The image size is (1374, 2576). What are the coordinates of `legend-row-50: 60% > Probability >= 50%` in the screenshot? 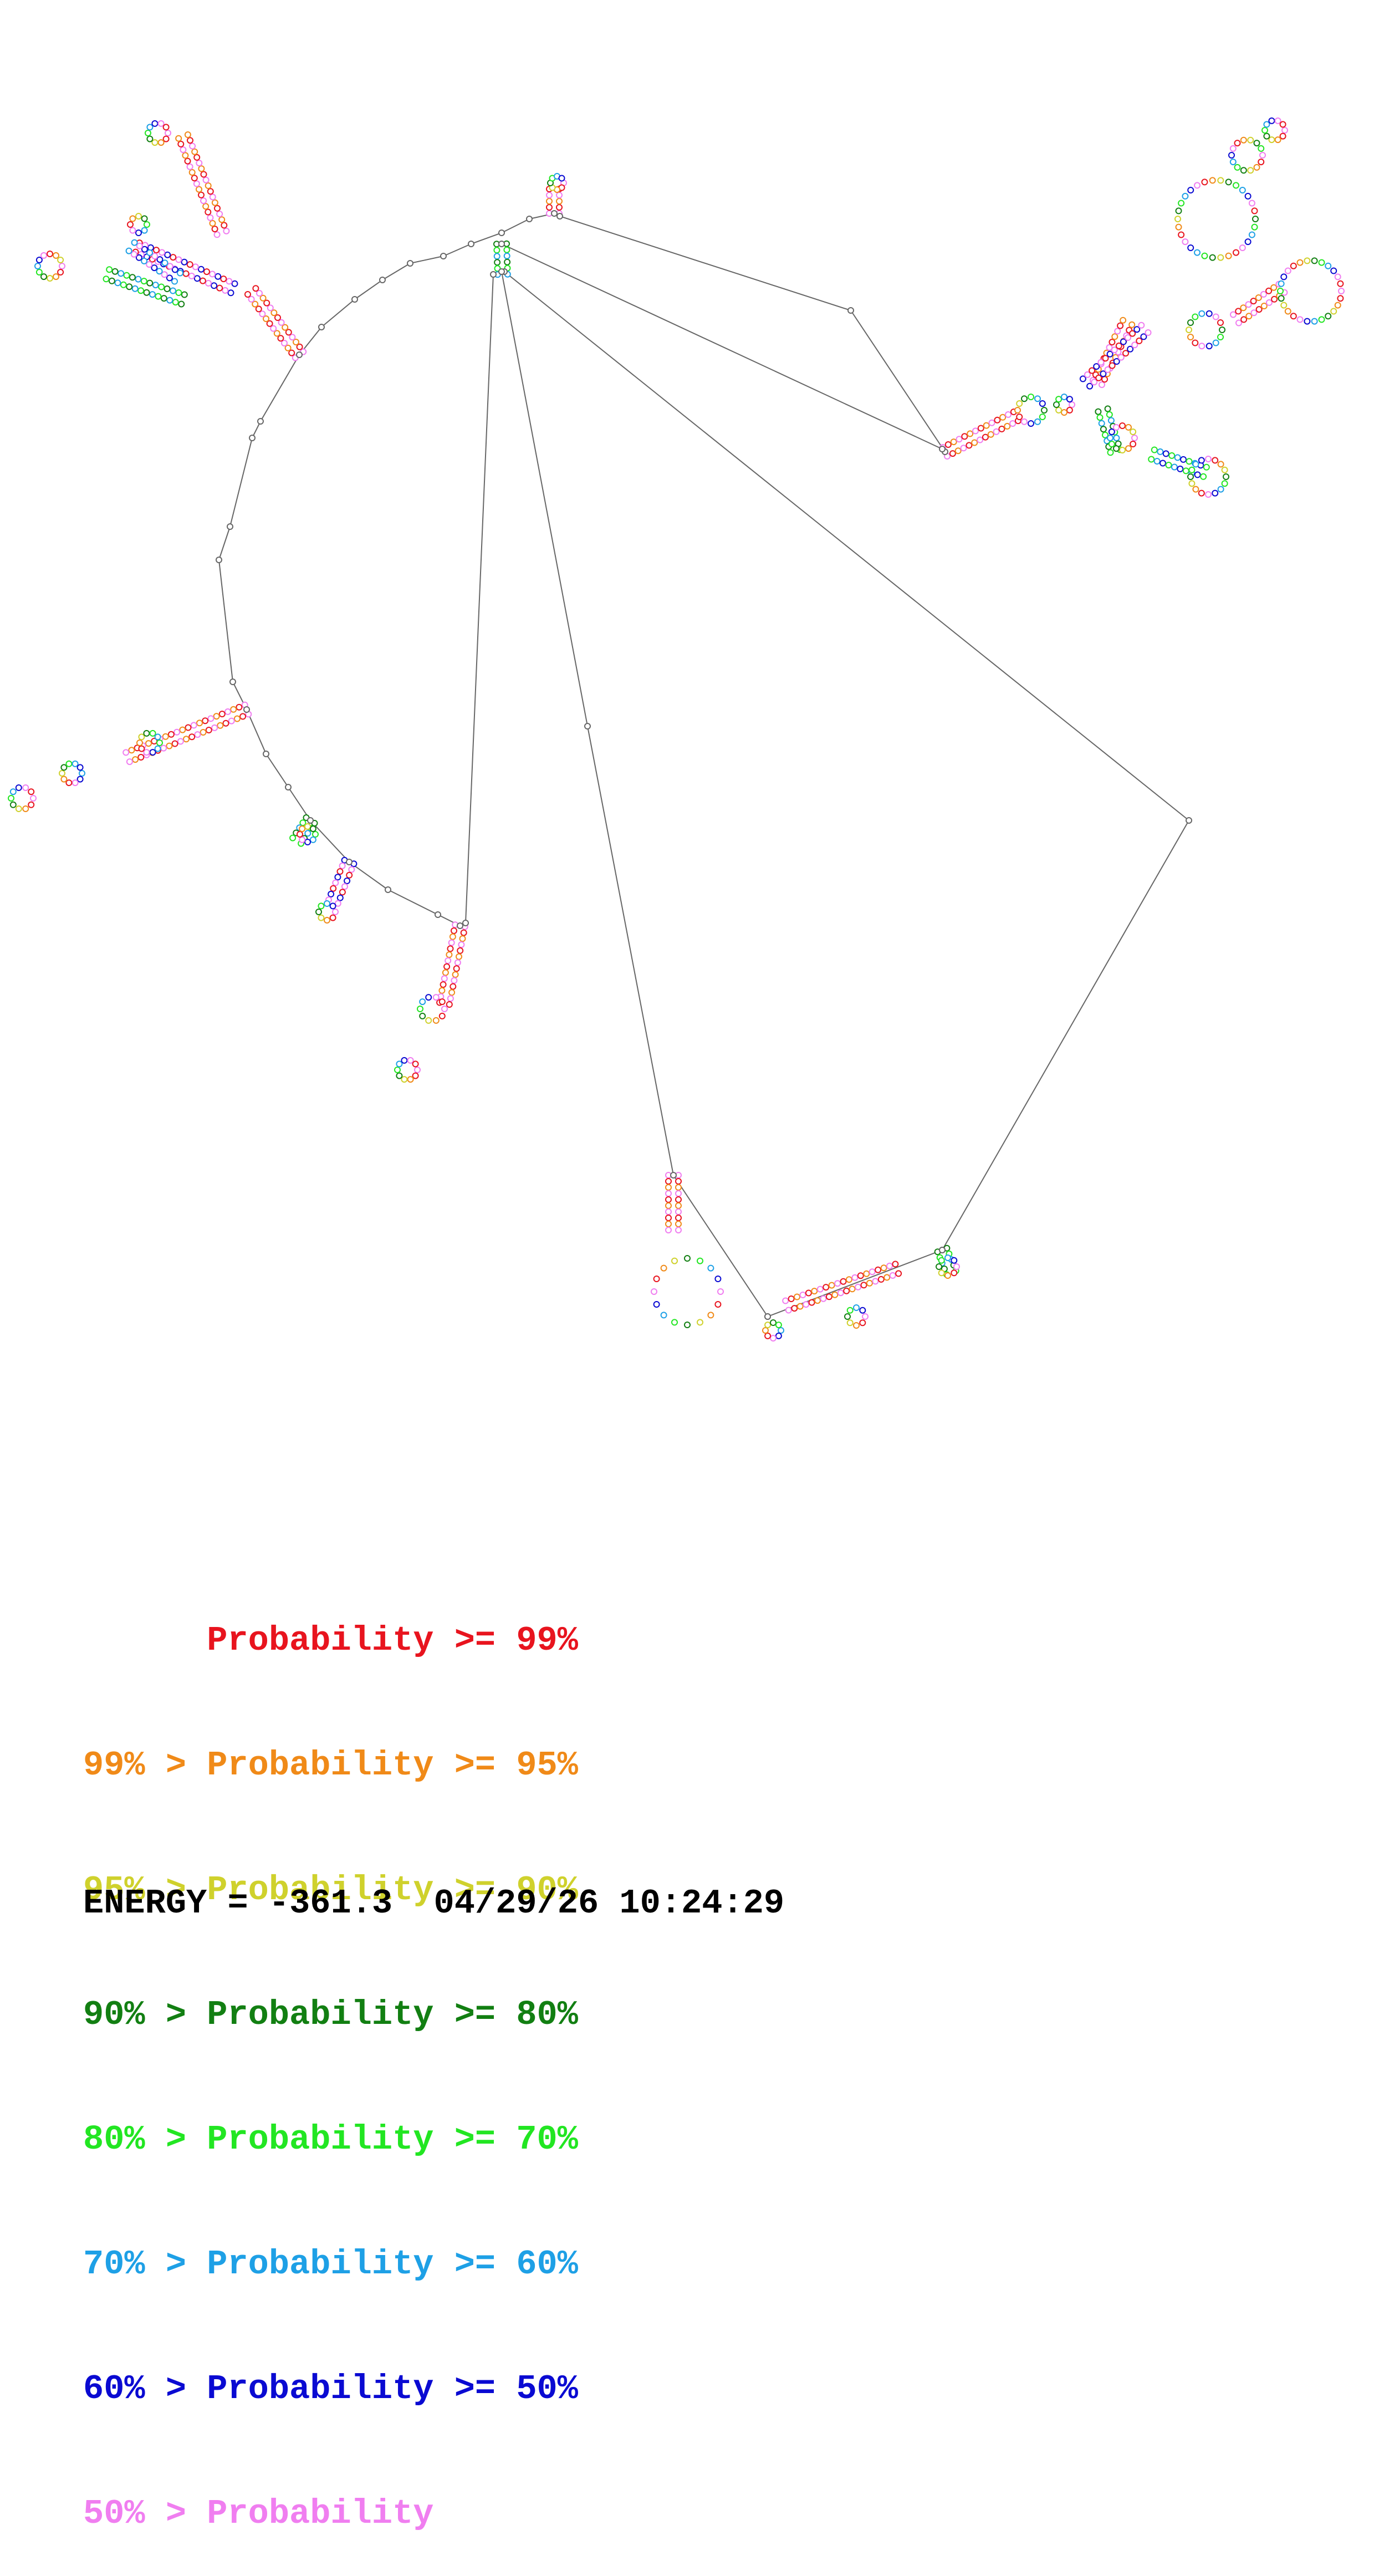 It's located at (330, 2389).